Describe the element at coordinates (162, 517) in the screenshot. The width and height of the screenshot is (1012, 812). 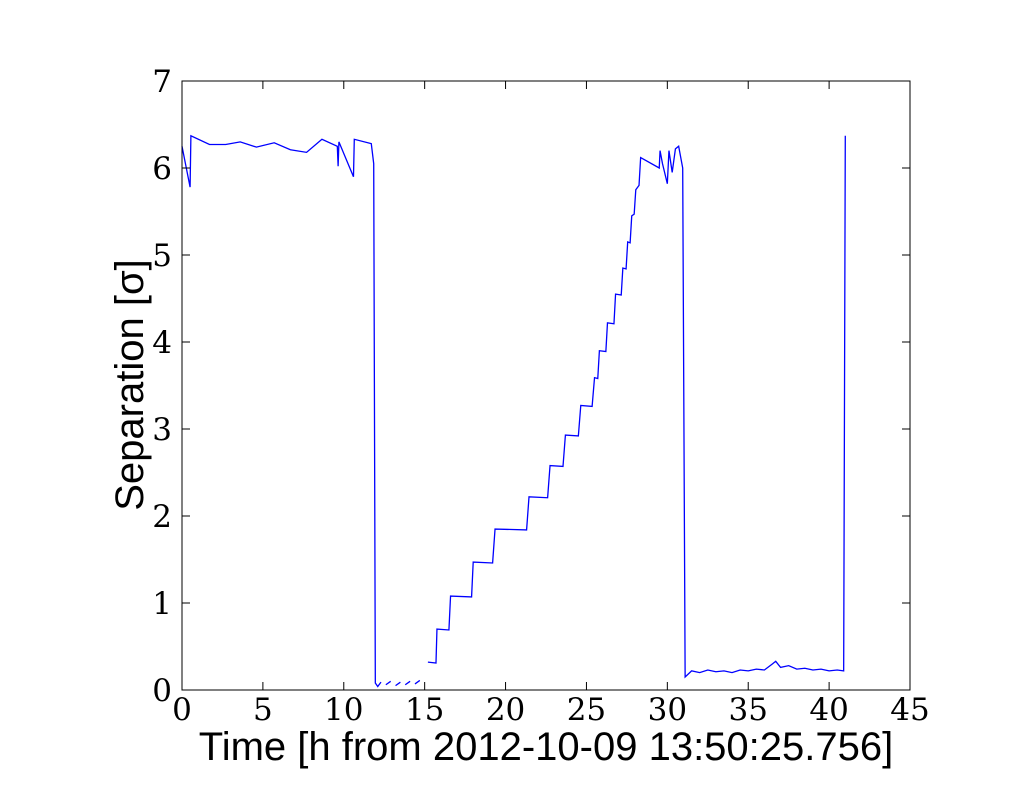
I see `y-tick-label: 2` at that location.